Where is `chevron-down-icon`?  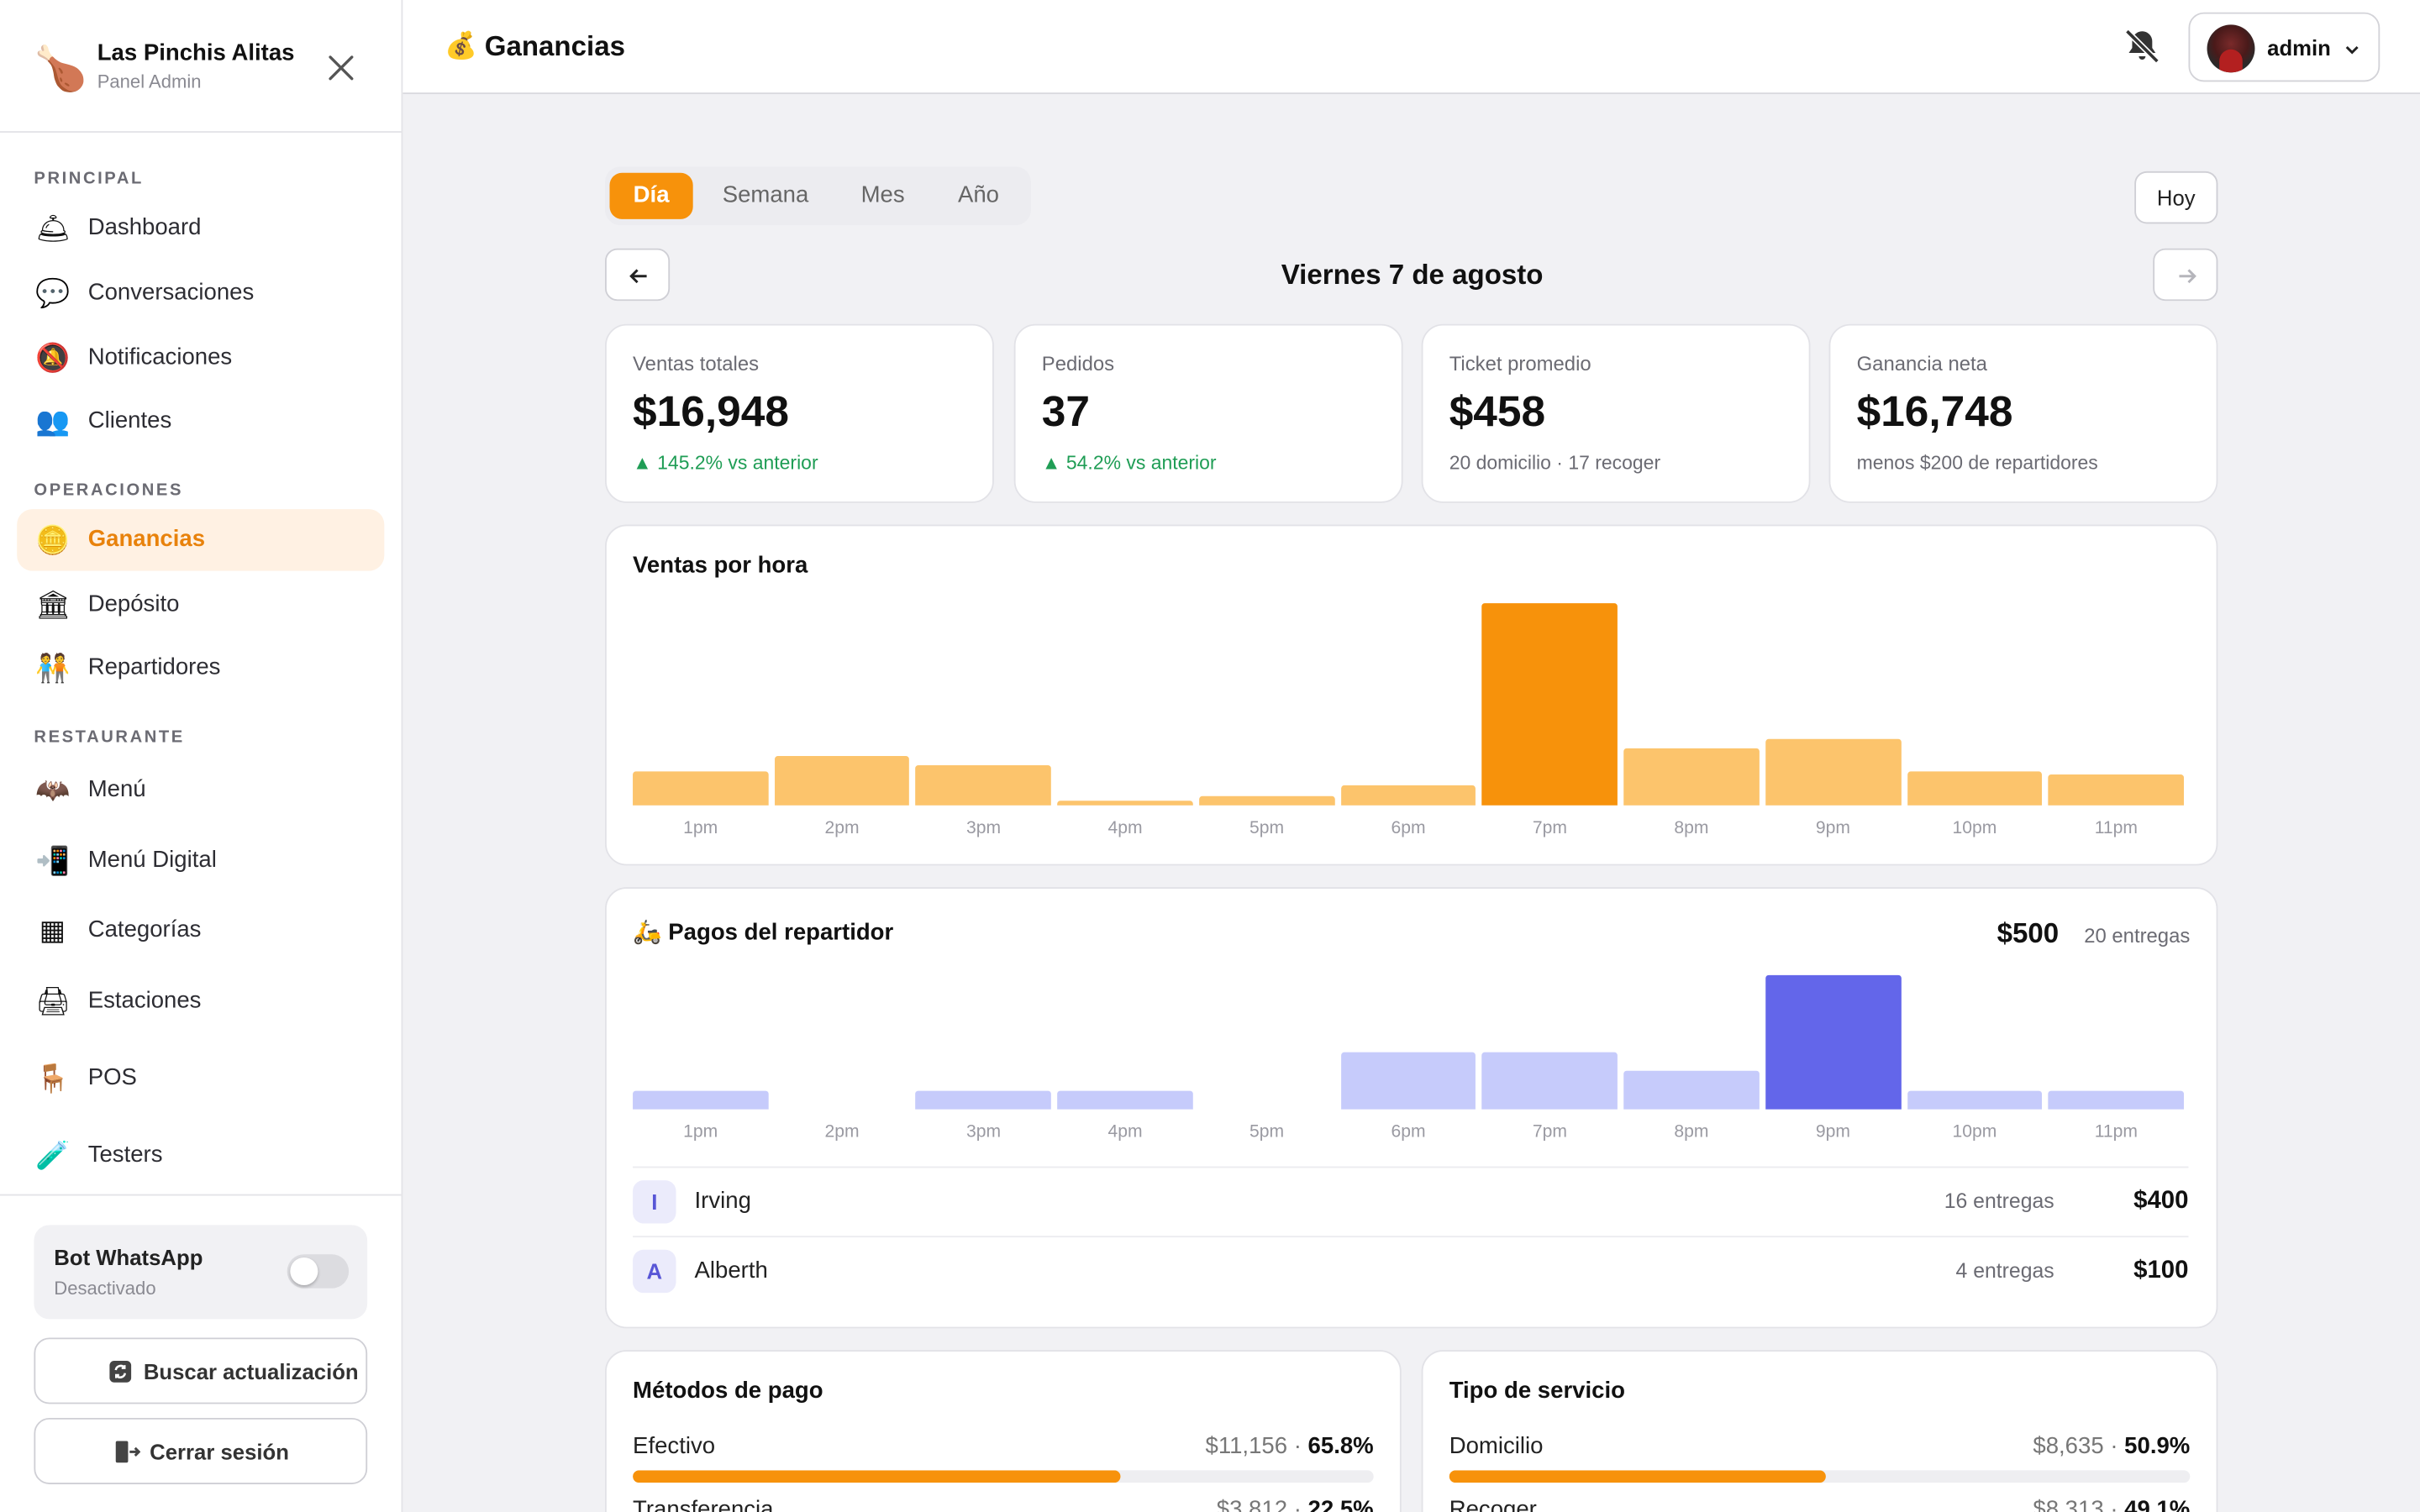
chevron-down-icon is located at coordinates (2352, 50).